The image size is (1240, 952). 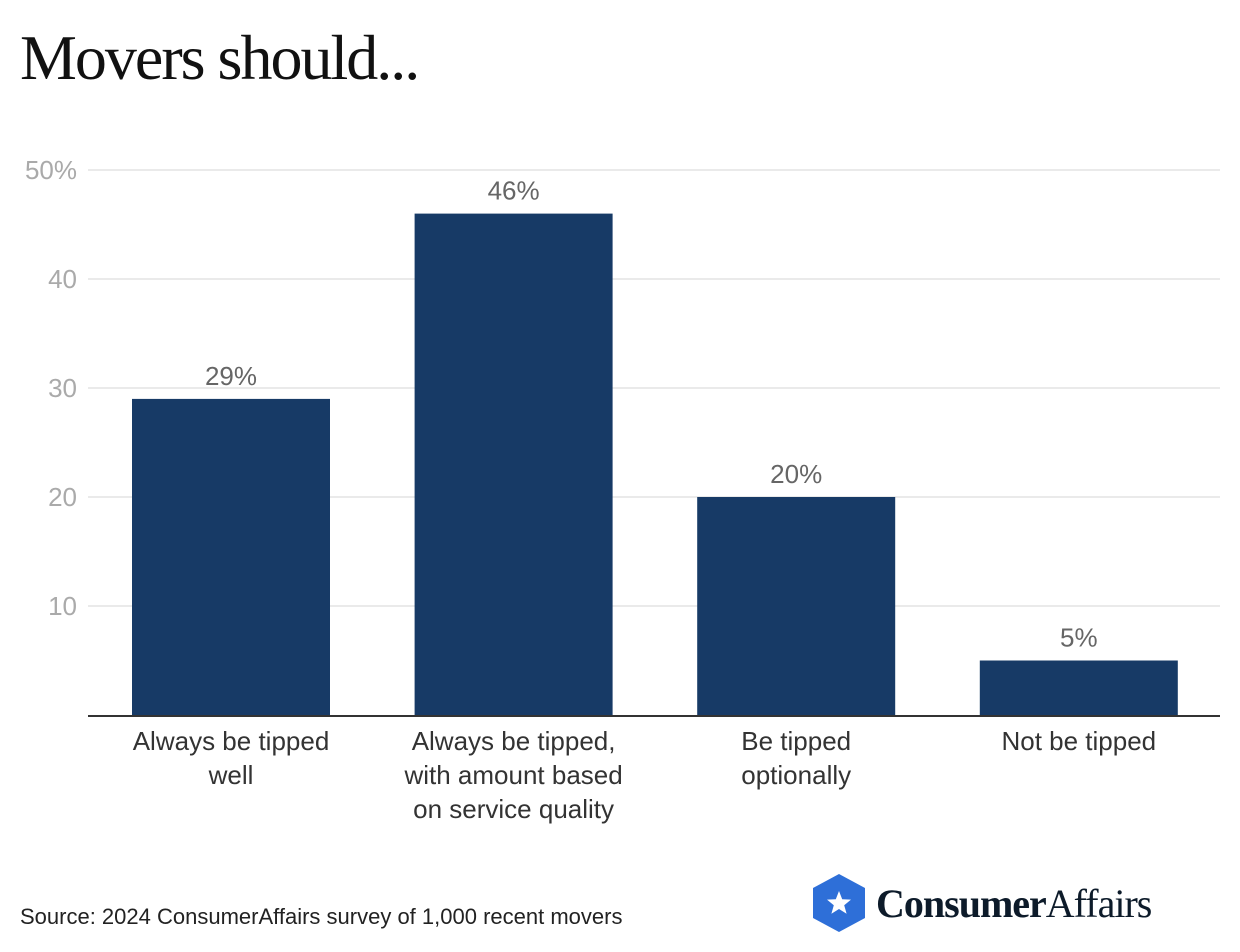 What do you see at coordinates (1099, 903) in the screenshot?
I see `logo-wordmark-affairs: Affairs` at bounding box center [1099, 903].